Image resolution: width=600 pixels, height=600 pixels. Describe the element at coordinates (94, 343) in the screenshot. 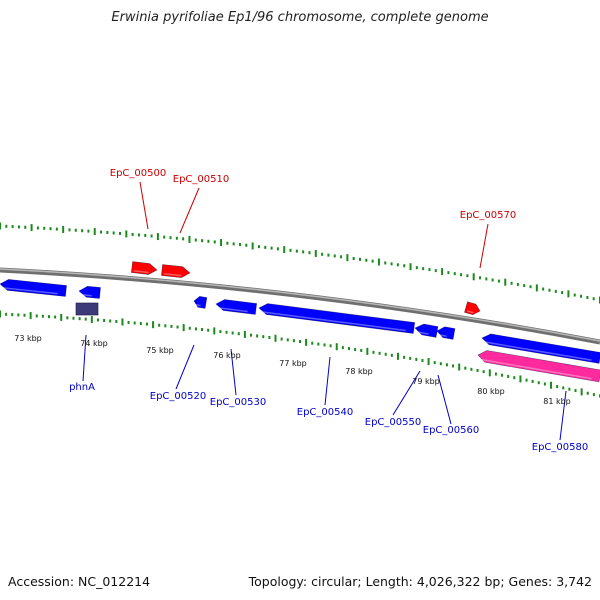

I see `kbp-label: 74 kbp` at that location.